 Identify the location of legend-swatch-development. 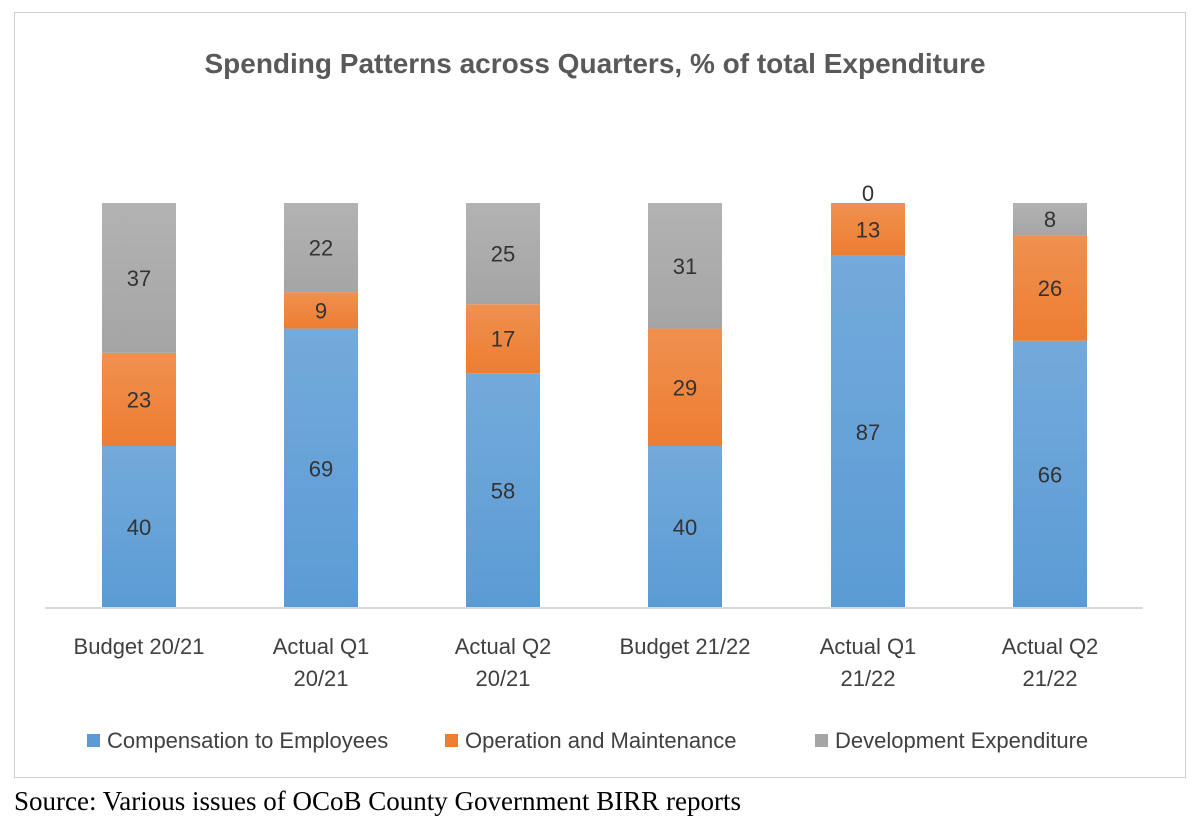
(821, 740).